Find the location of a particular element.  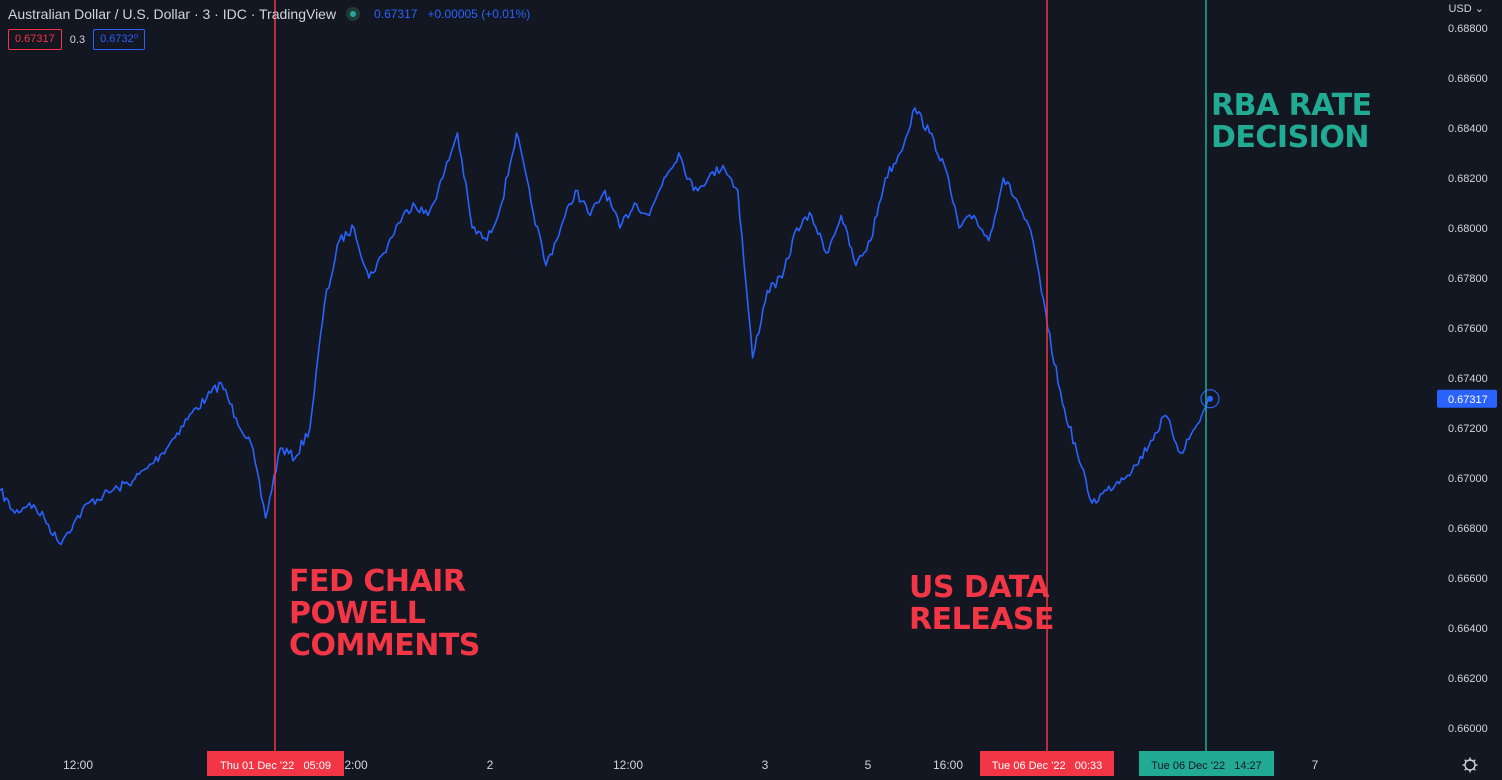

y-tick-label: 0.68000 is located at coordinates (1468, 229).